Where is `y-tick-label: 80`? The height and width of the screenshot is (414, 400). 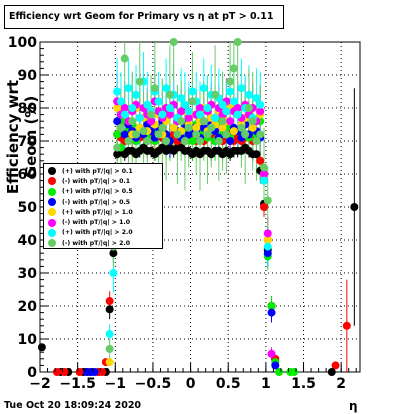
y-tick-label: 80 is located at coordinates (28, 109).